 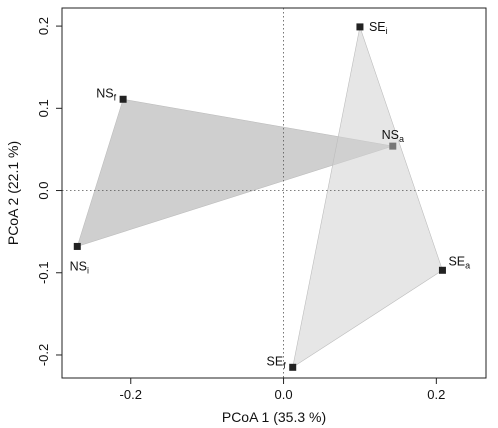 What do you see at coordinates (43, 273) in the screenshot?
I see `y-tick-label: -0.1` at bounding box center [43, 273].